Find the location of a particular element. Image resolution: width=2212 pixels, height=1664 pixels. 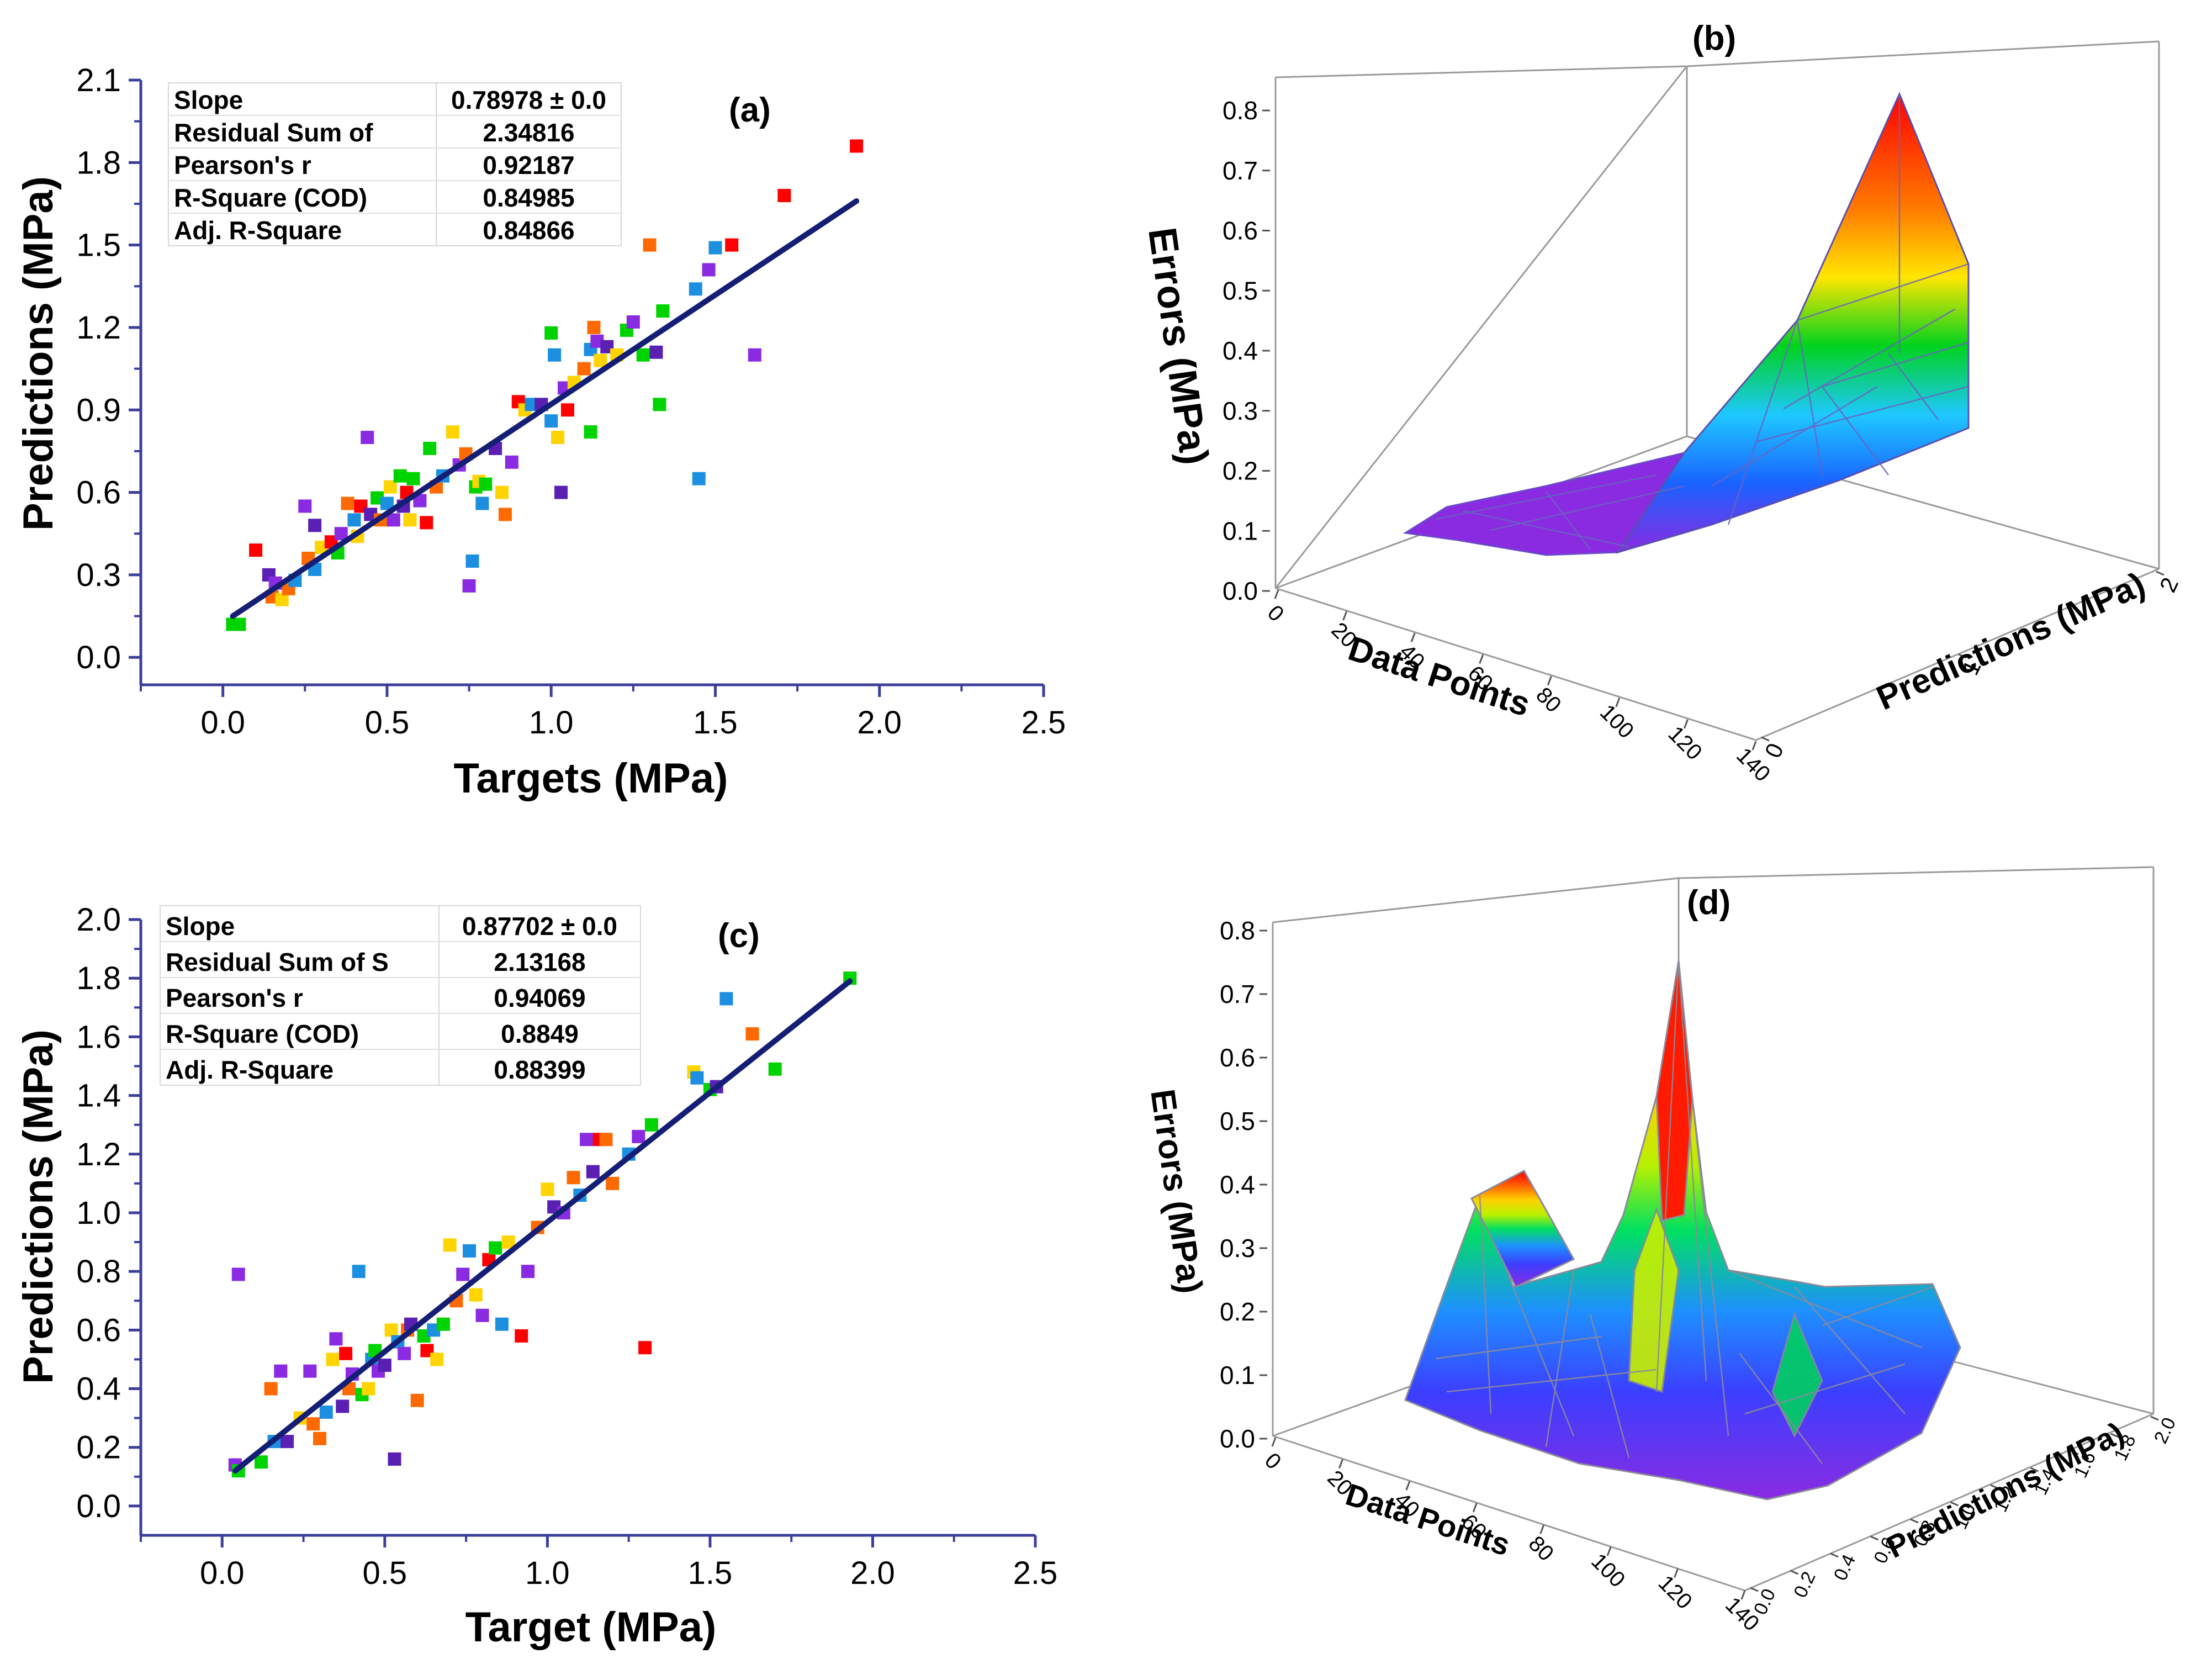

panel-c-x-tick-label: 0.0 is located at coordinates (223, 1573).